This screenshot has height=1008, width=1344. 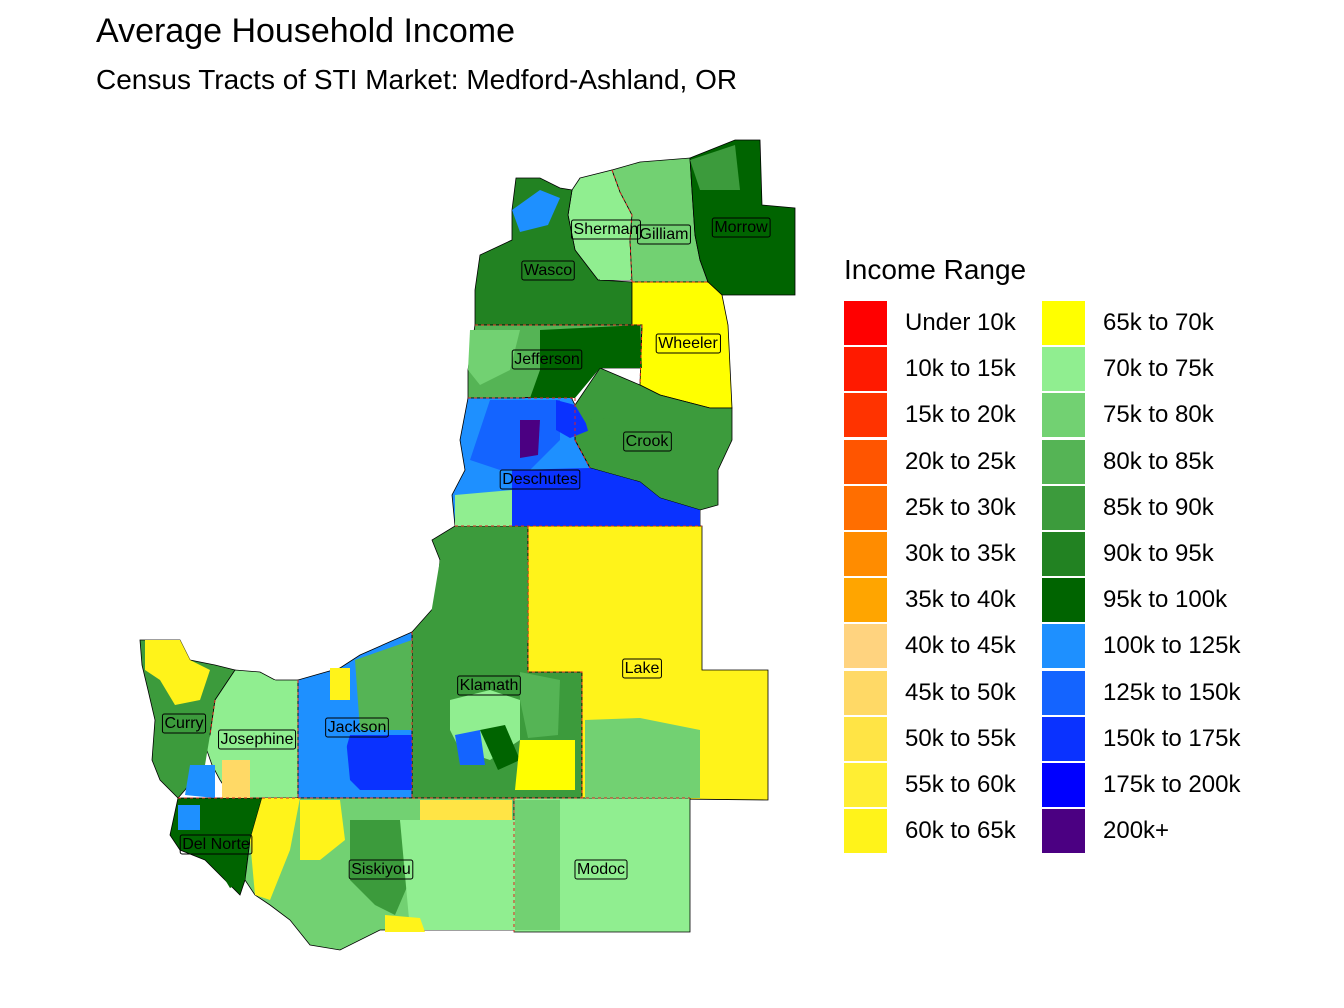 I want to click on svg-text: Deschutes, so click(x=540, y=479).